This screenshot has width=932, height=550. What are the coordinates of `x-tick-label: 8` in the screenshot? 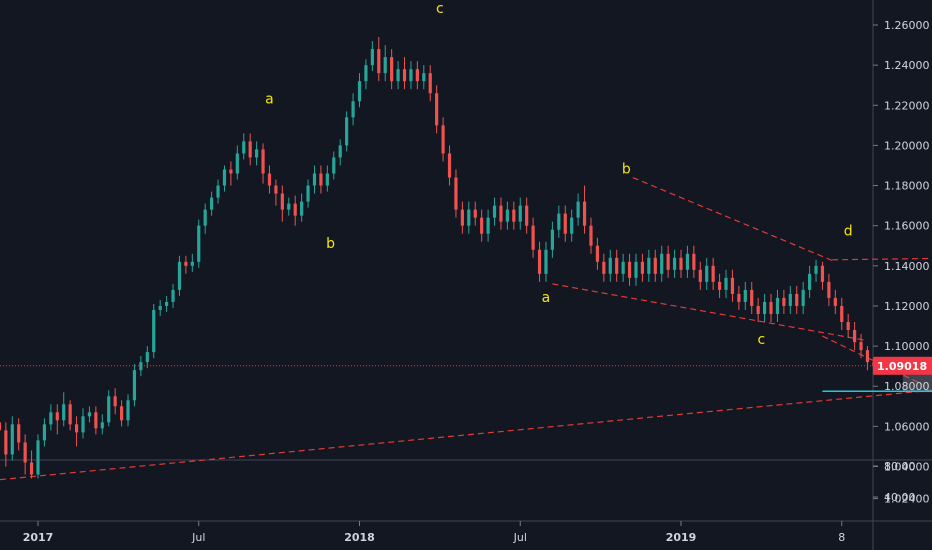 It's located at (841, 537).